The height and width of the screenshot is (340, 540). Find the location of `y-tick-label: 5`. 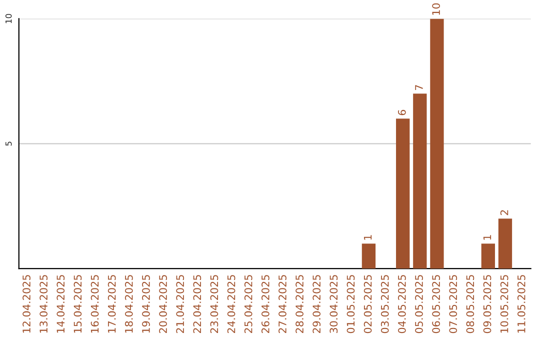

y-tick-label: 5 is located at coordinates (9, 144).